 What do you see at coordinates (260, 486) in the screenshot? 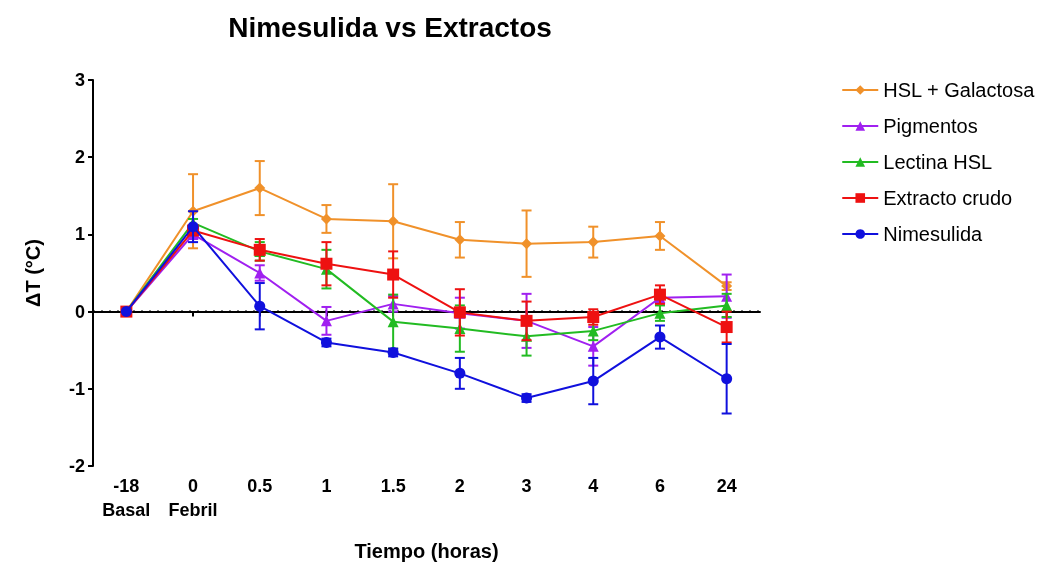
I see `x-tick-label: 0.5` at bounding box center [260, 486].